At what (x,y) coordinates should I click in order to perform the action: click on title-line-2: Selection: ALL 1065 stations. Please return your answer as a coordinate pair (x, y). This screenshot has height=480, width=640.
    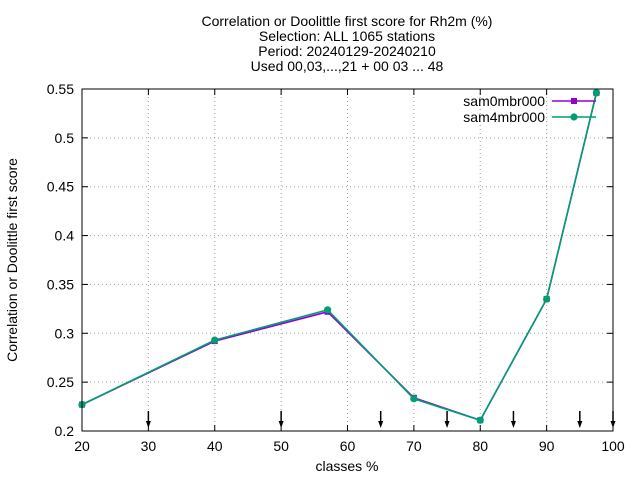
    Looking at the image, I should click on (347, 36).